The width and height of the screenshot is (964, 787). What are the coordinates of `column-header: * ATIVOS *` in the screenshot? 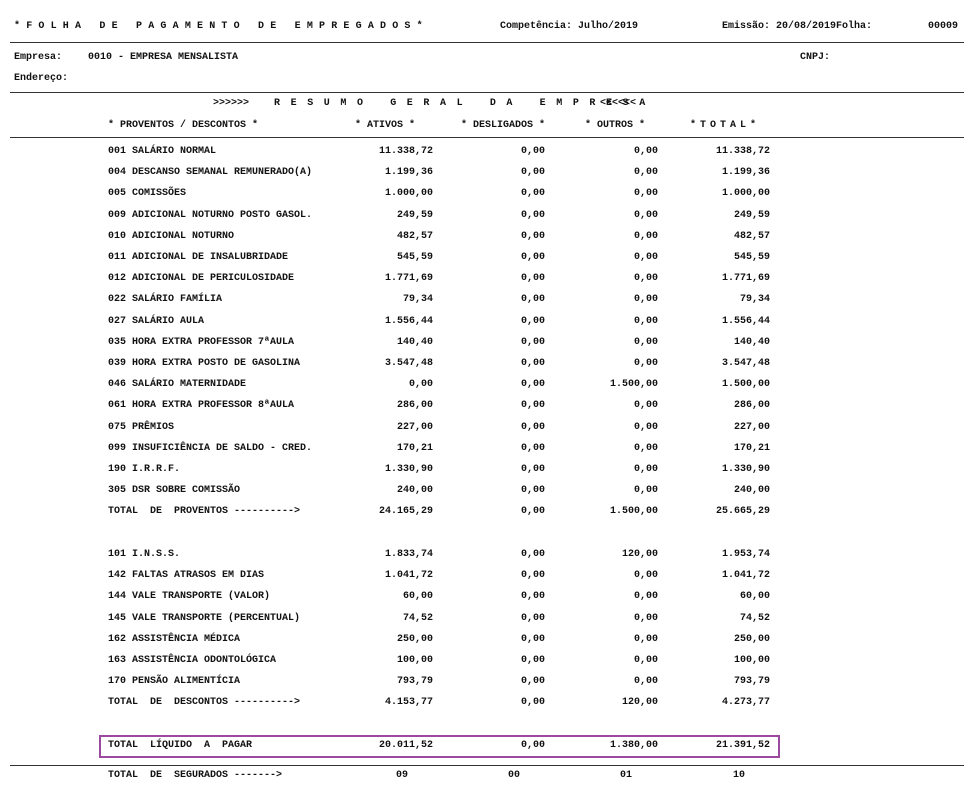 It's located at (384, 125).